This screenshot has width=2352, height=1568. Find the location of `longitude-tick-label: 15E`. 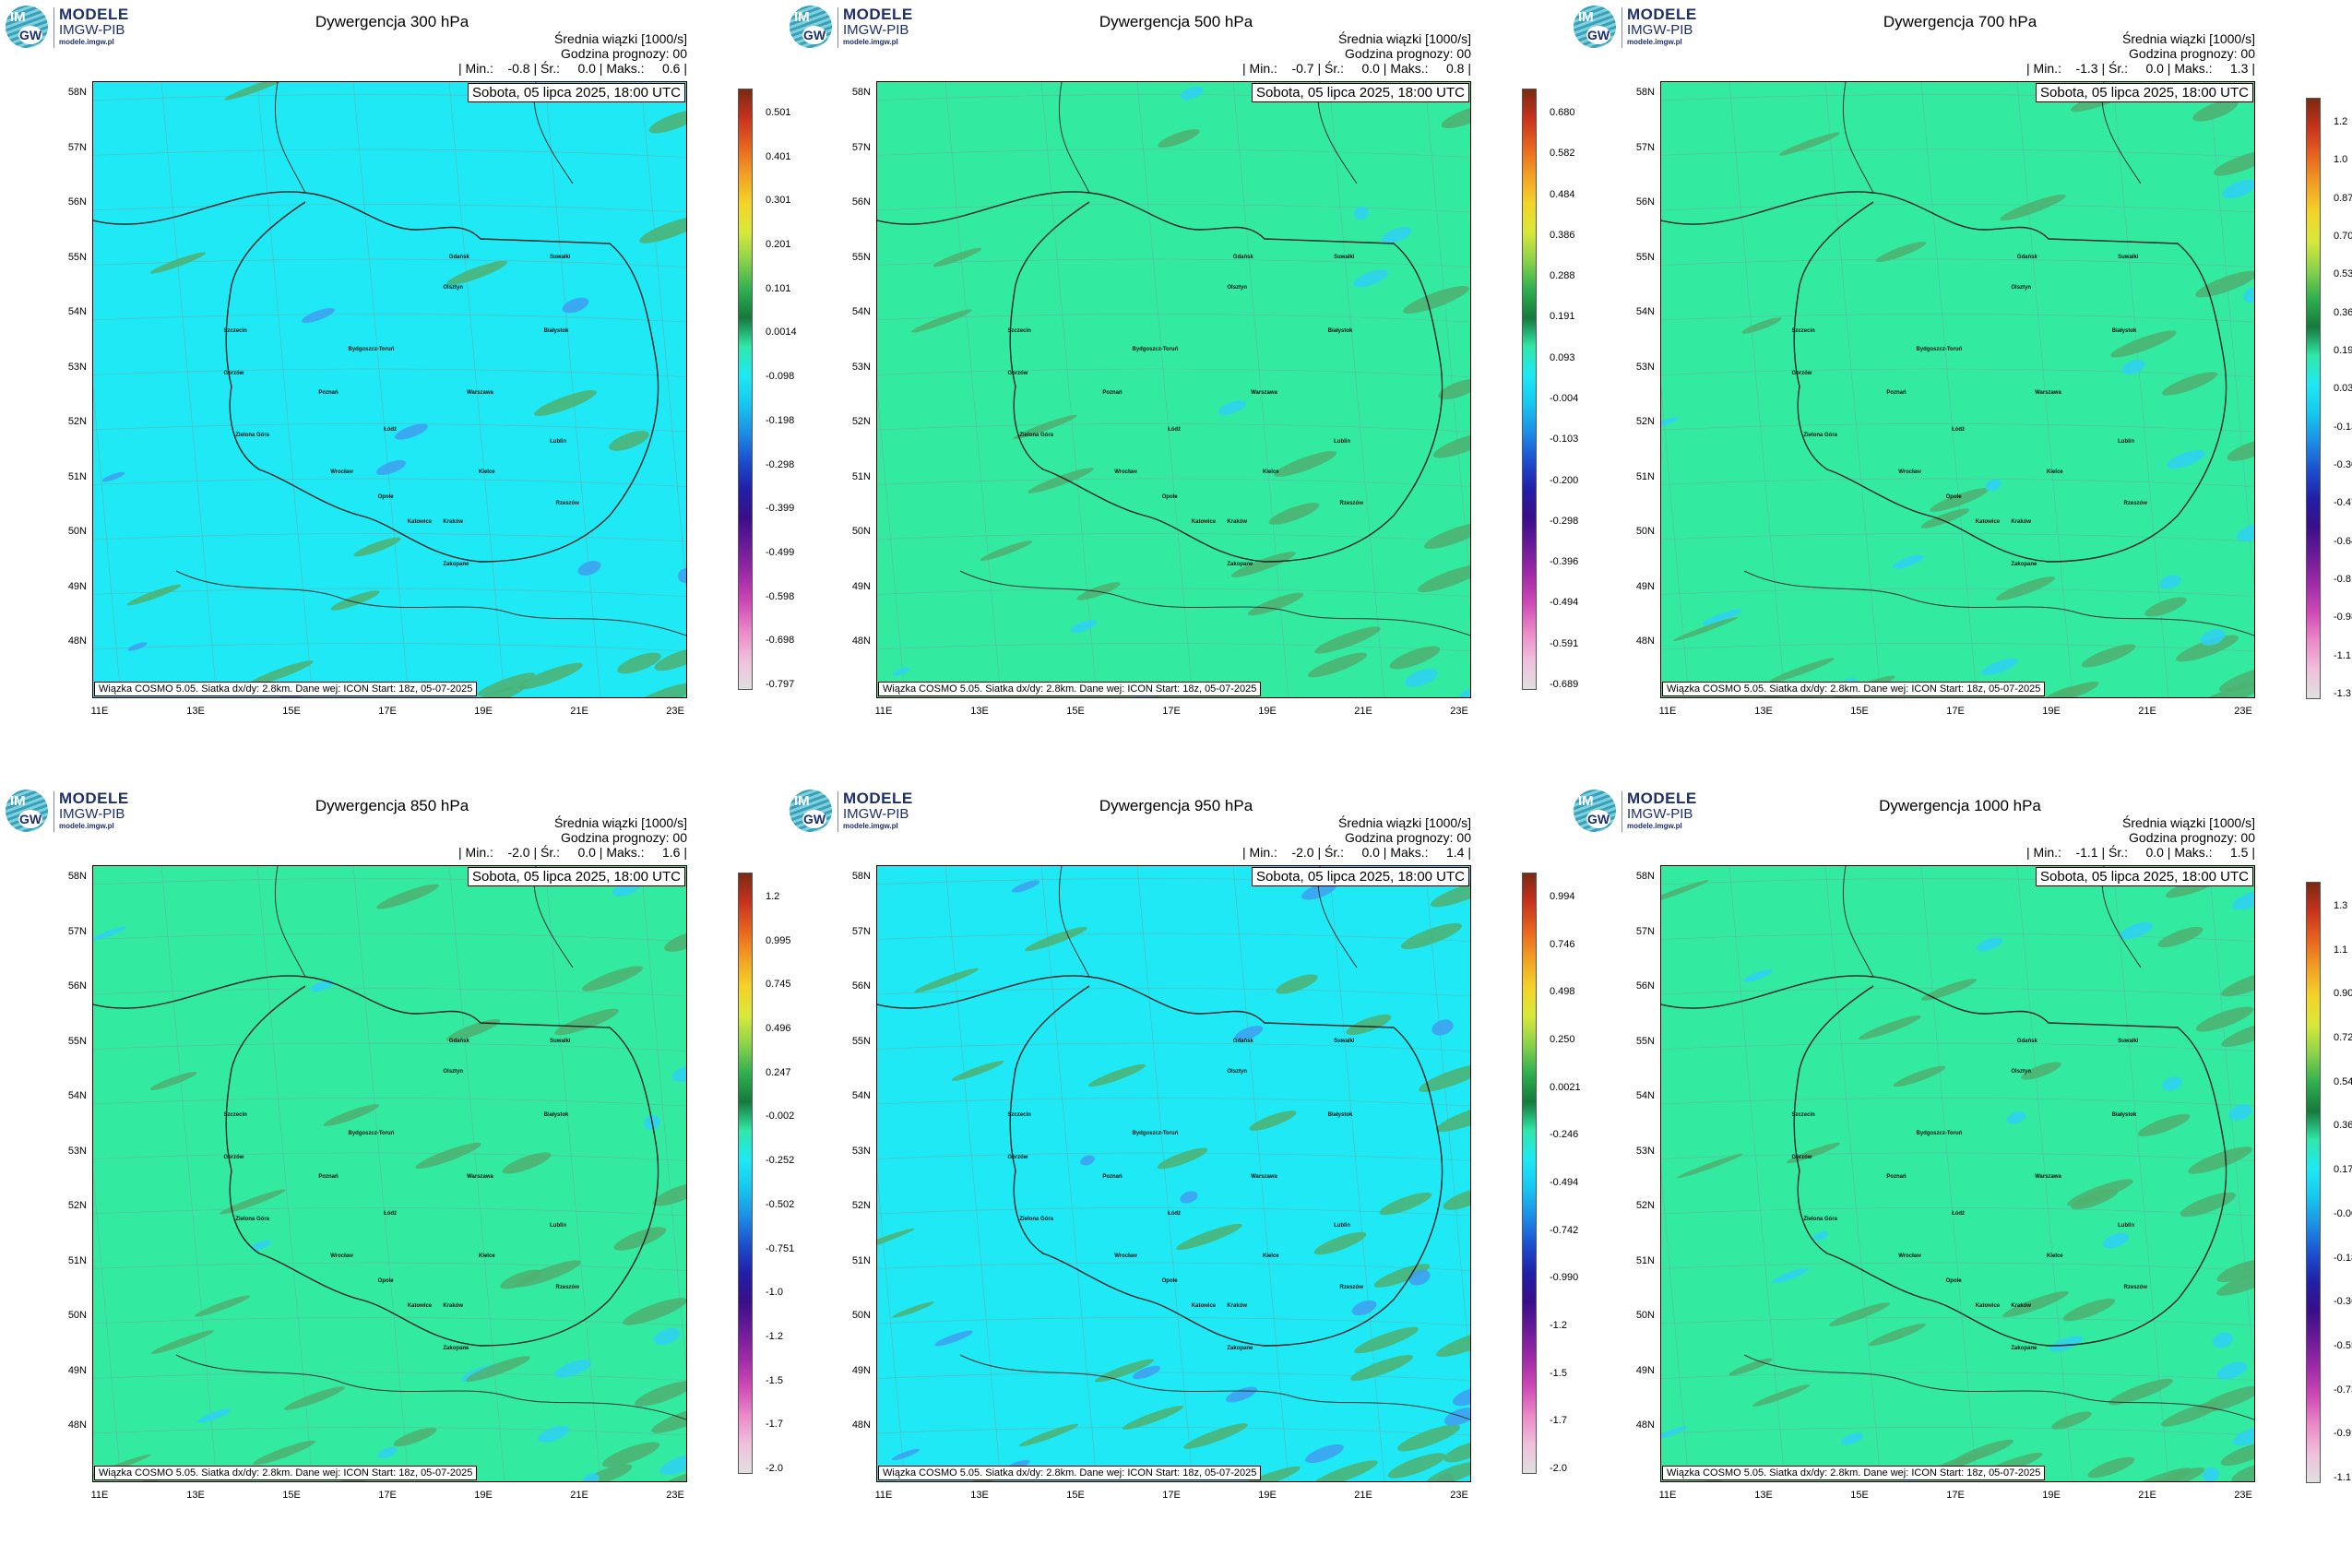

longitude-tick-label: 15E is located at coordinates (291, 1495).